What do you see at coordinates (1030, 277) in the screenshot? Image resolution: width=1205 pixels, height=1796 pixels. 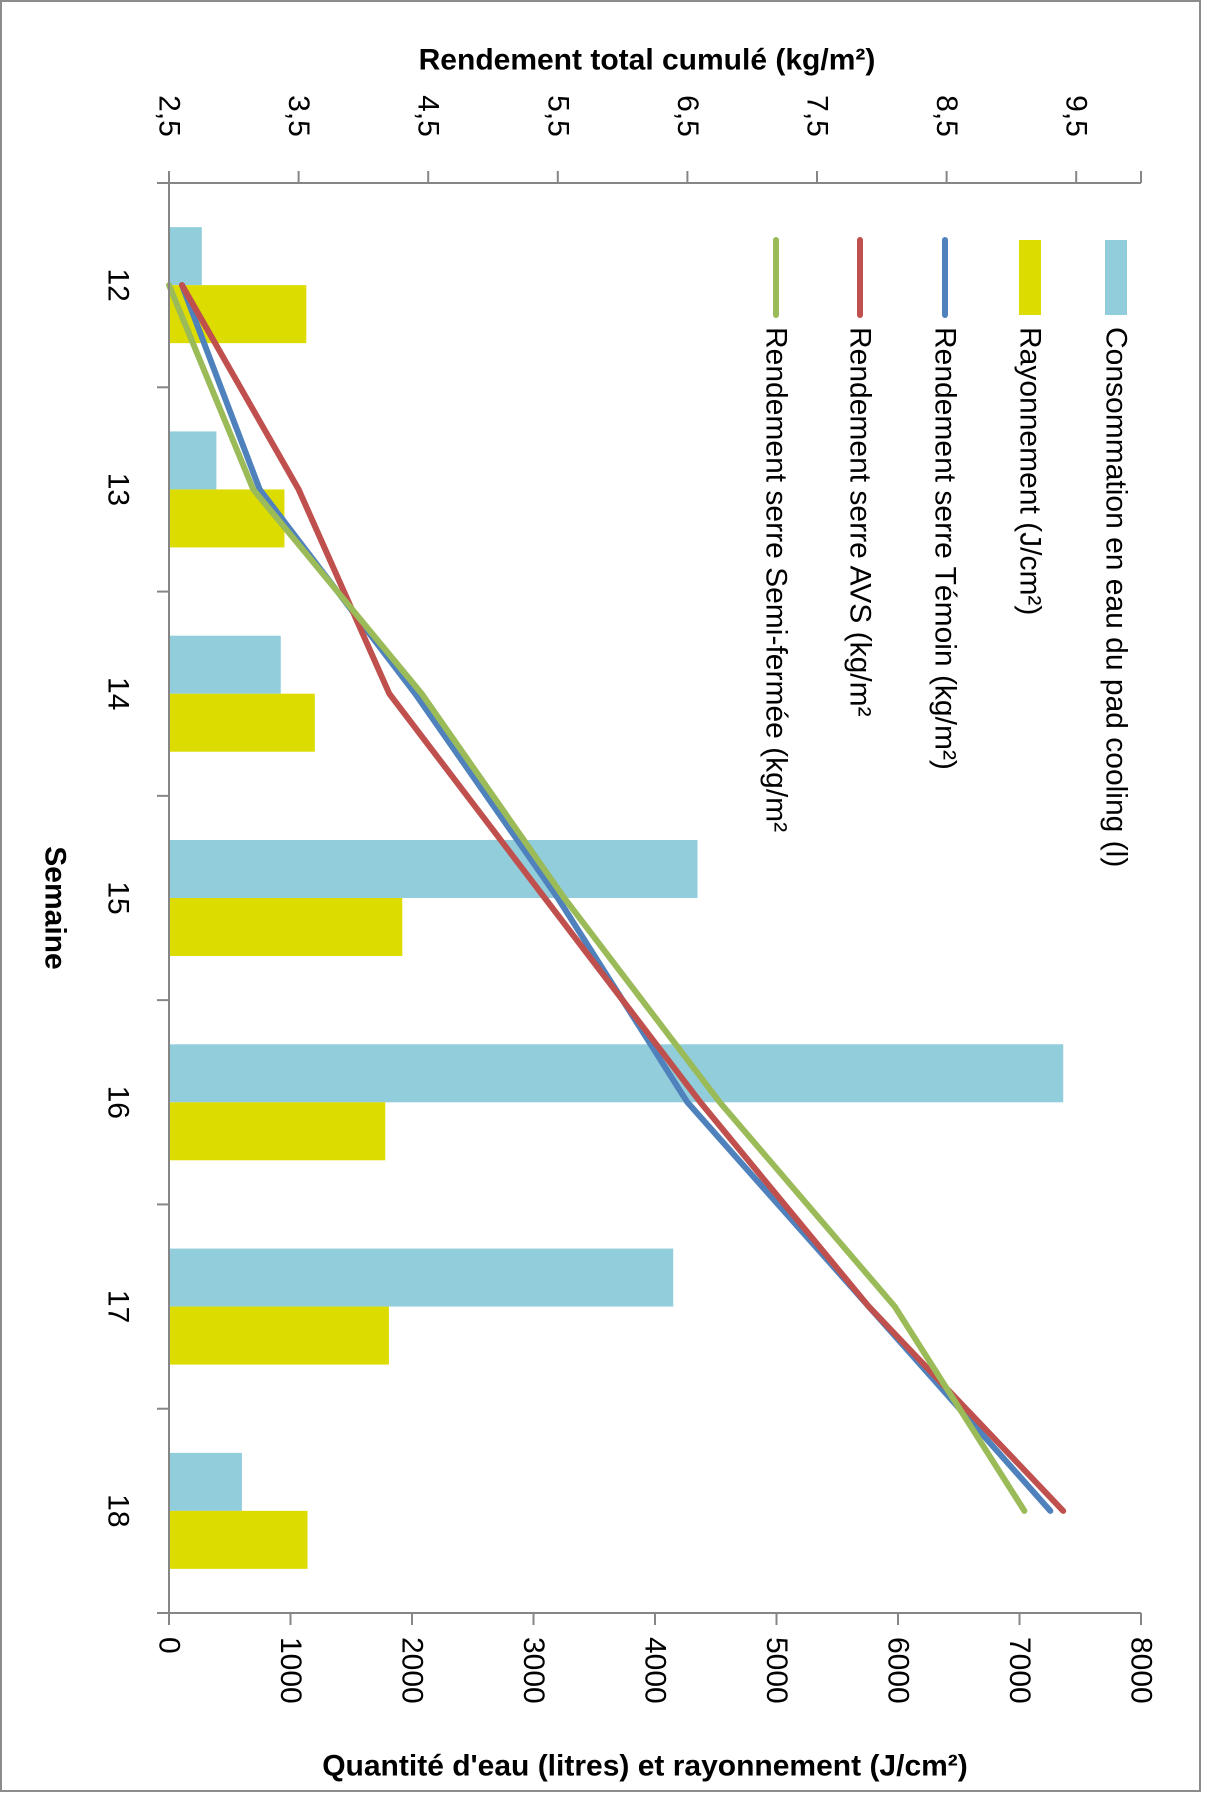 I see `legend-swatch-radiation` at bounding box center [1030, 277].